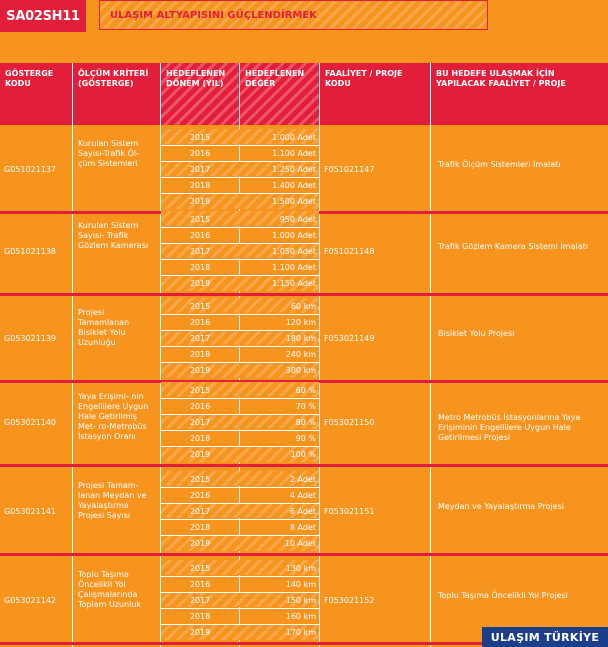 Image resolution: width=608 pixels, height=647 pixels. Describe the element at coordinates (302, 479) in the screenshot. I see `target-value: 2 Adet` at that location.